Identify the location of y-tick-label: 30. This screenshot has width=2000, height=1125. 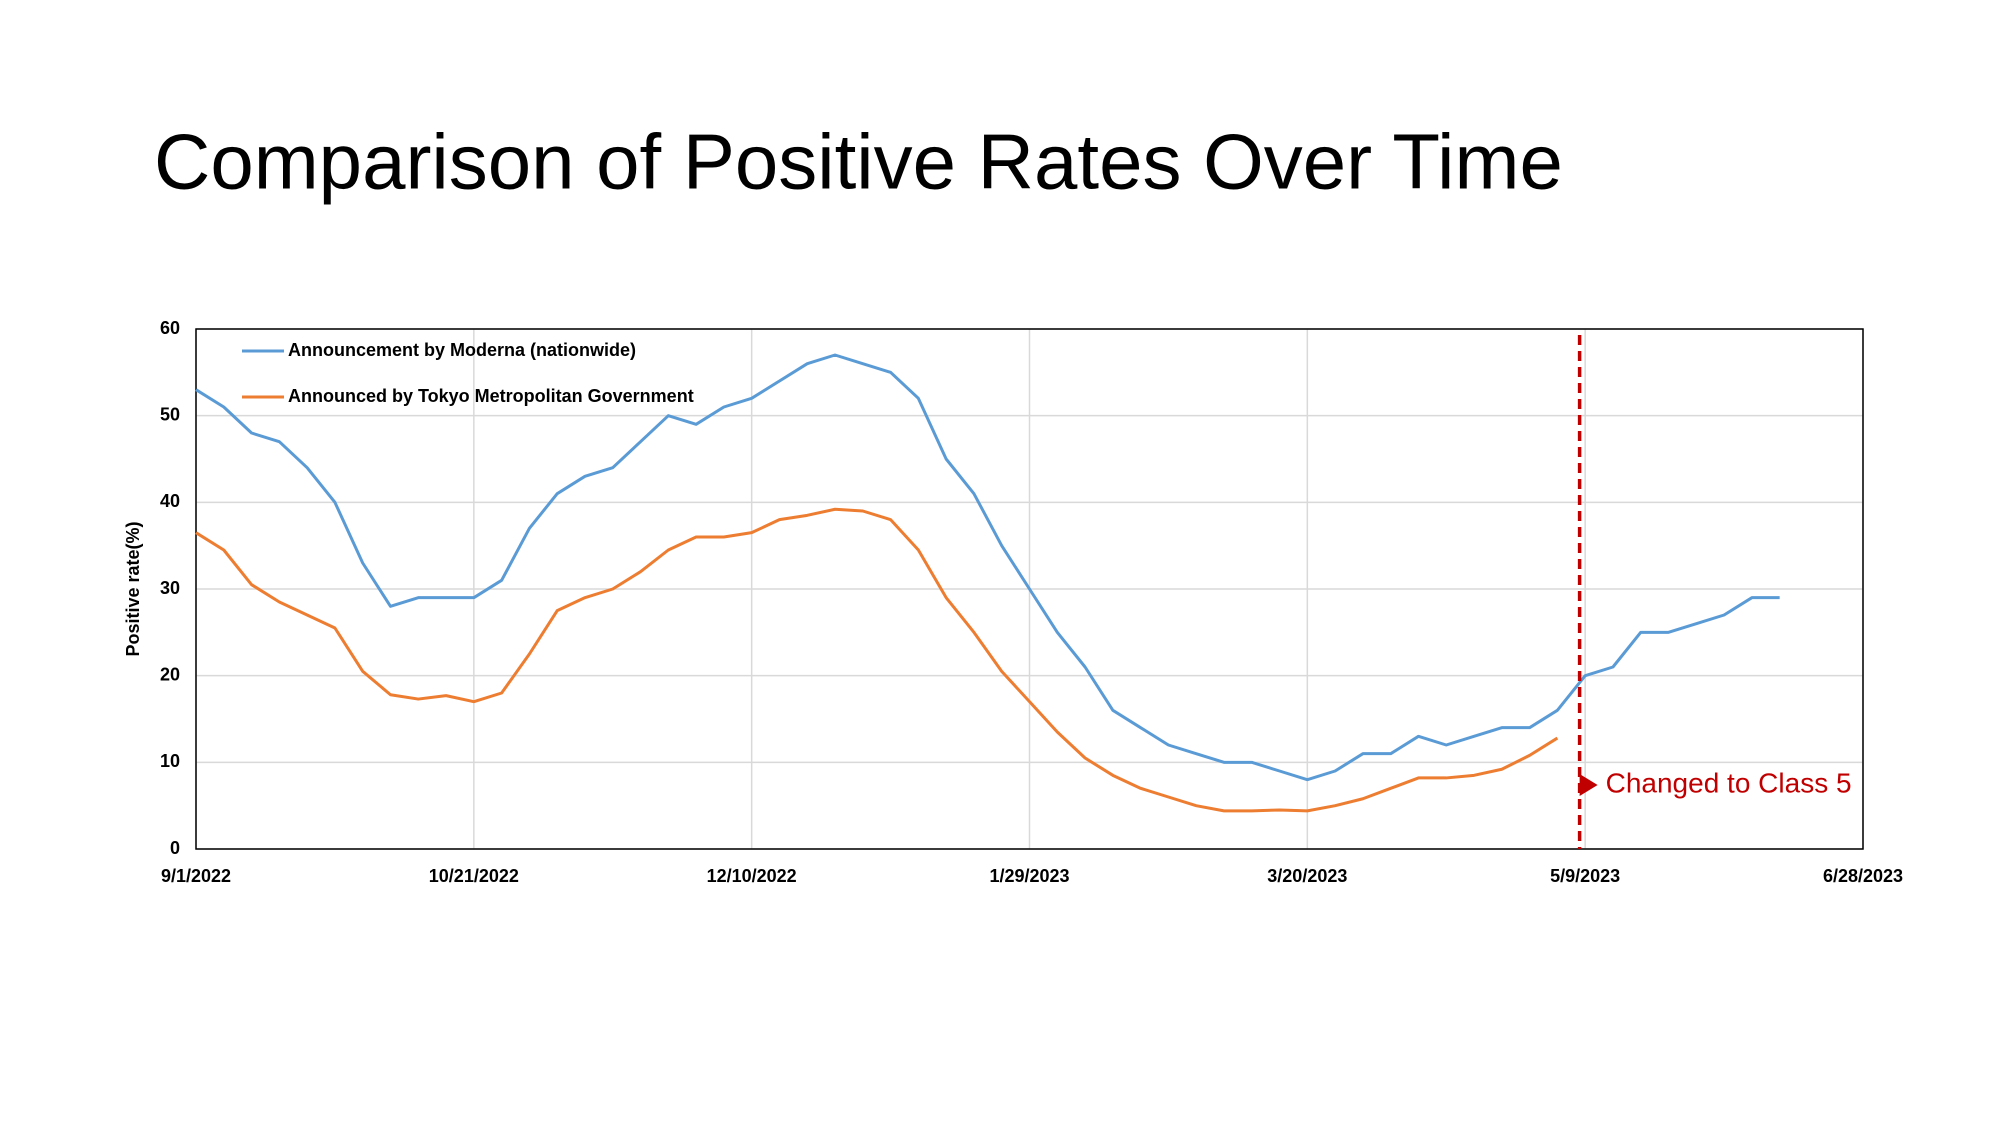
(170, 588).